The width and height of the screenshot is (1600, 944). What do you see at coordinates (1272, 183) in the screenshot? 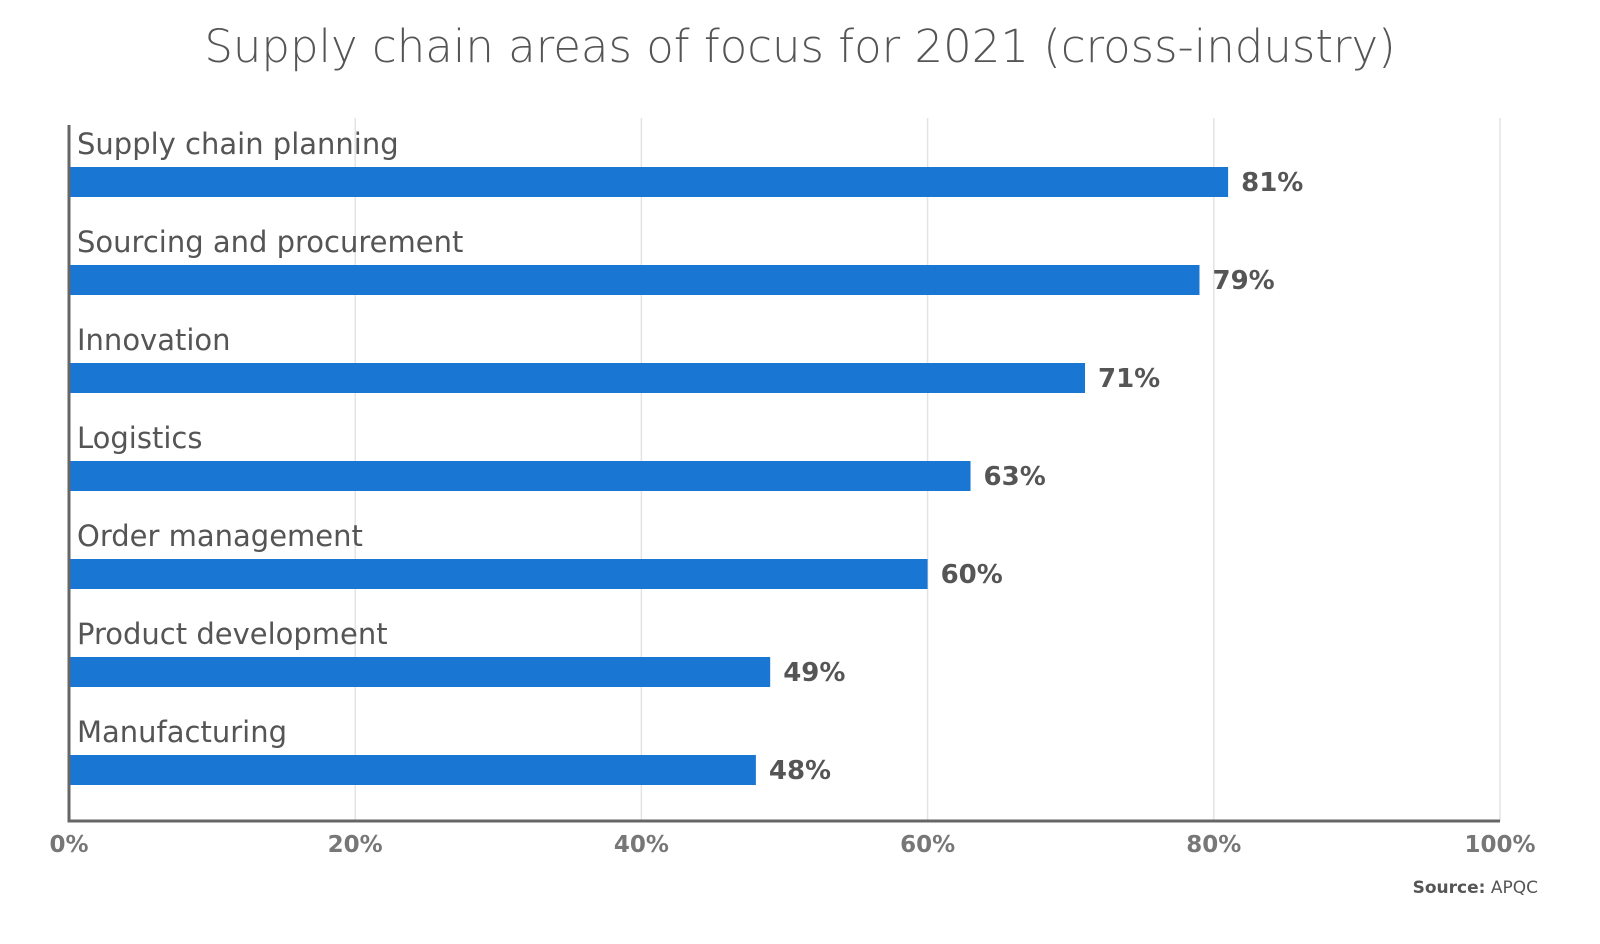
I see `value-label-1: 81%` at bounding box center [1272, 183].